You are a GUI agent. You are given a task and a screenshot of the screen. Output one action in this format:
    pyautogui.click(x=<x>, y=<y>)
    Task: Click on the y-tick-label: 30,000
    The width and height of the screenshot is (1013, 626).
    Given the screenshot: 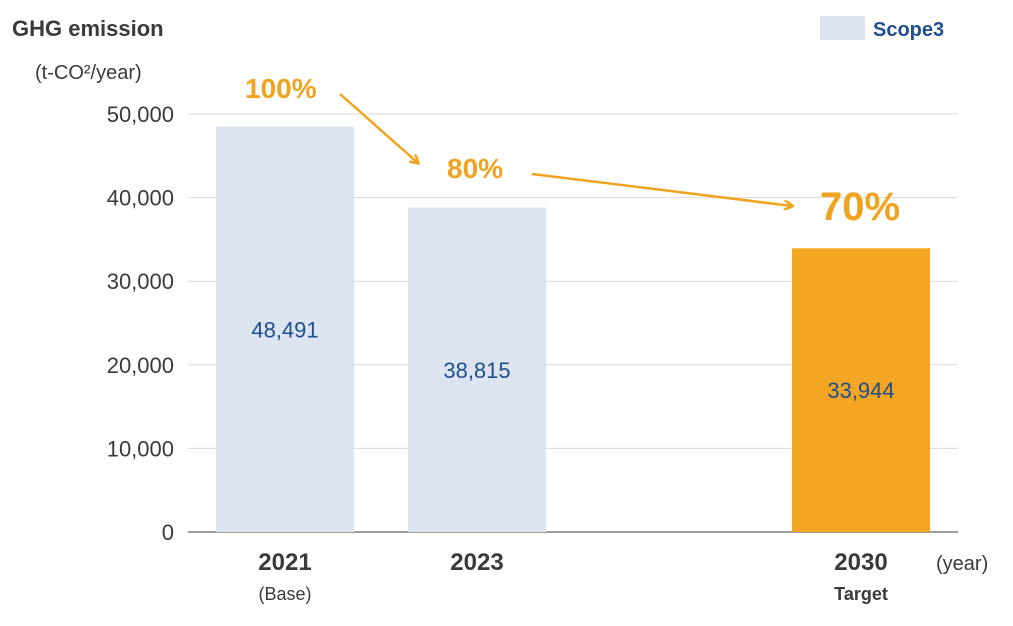 What is the action you would take?
    pyautogui.click(x=140, y=281)
    